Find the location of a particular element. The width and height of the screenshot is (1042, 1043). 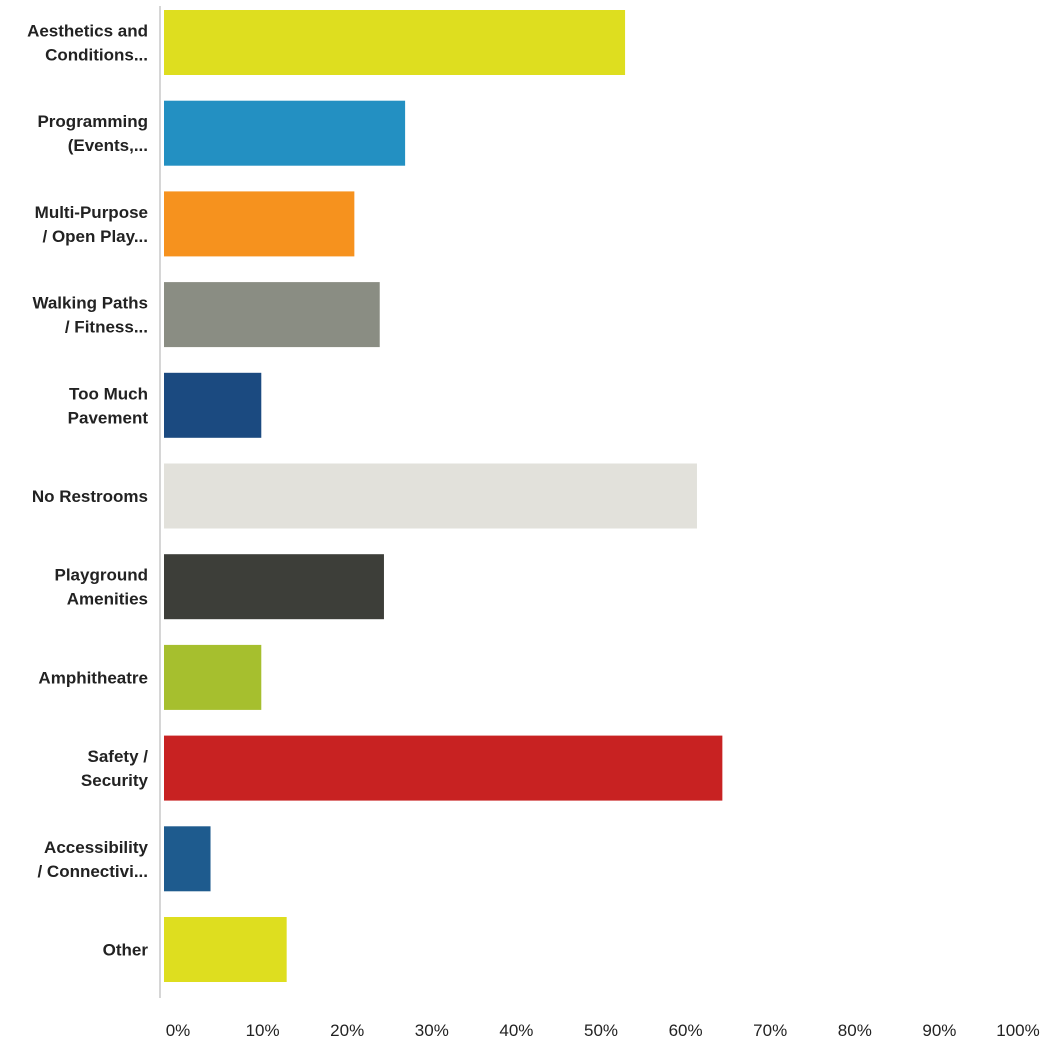

x-tick-label: 30% is located at coordinates (432, 1030).